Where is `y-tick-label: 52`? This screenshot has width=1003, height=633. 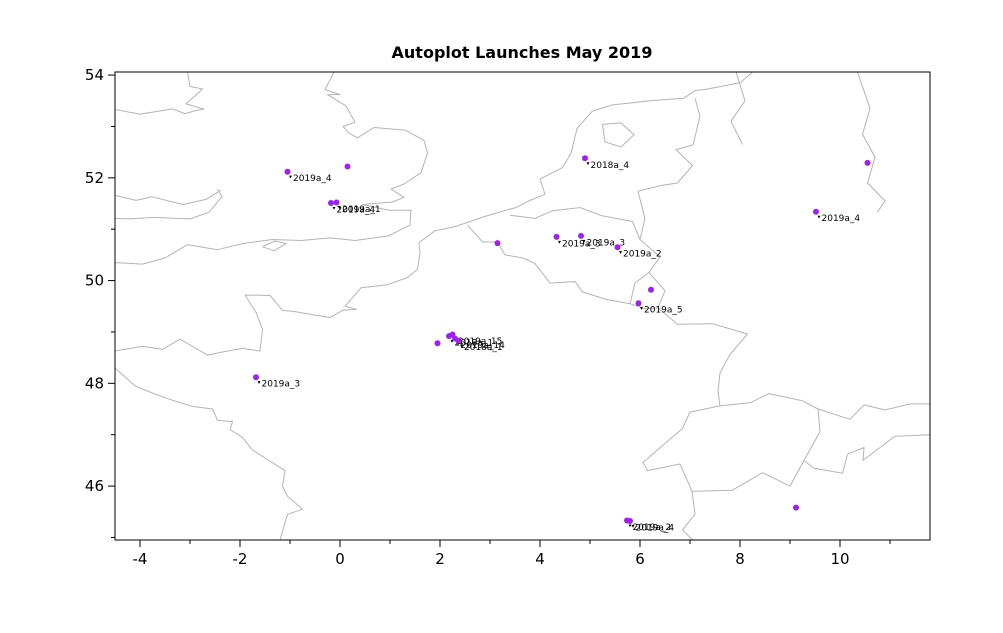 y-tick-label: 52 is located at coordinates (94, 178).